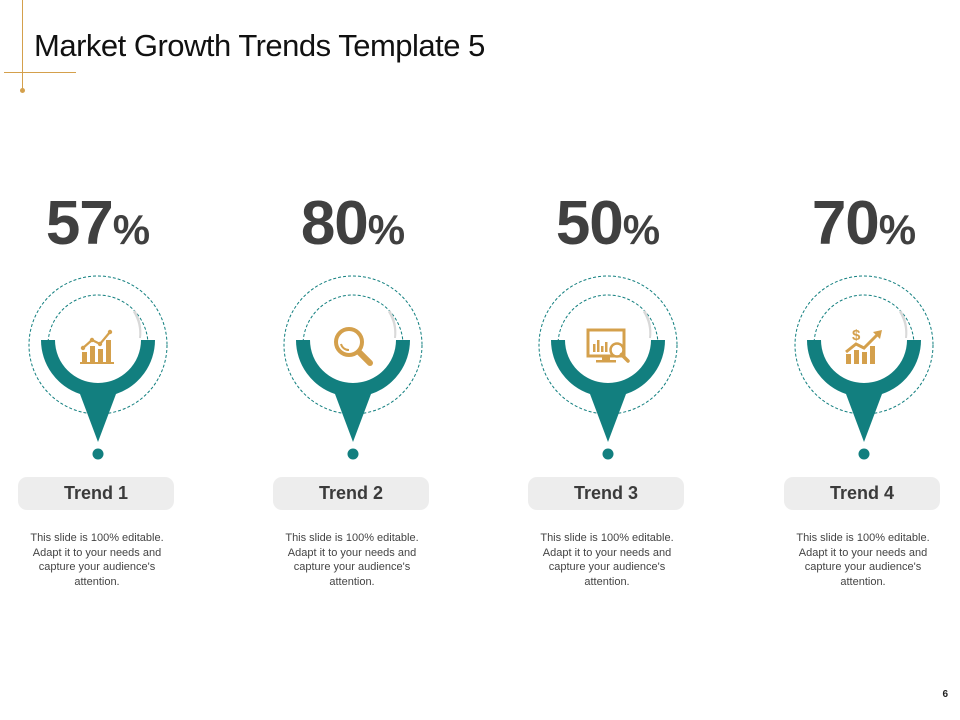  I want to click on trend-label-pill: Trend 1, so click(96, 493).